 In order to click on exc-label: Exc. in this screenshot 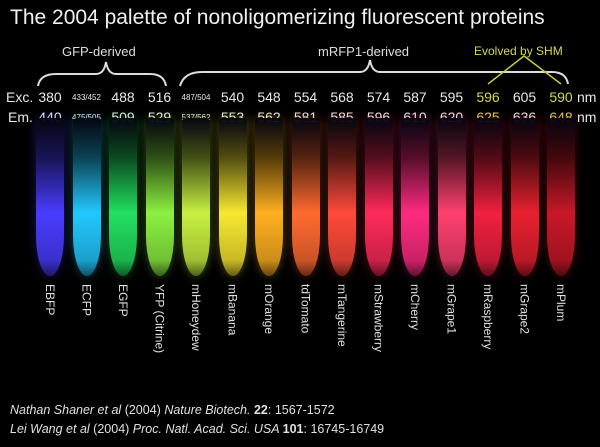, I will do `click(20, 97)`.